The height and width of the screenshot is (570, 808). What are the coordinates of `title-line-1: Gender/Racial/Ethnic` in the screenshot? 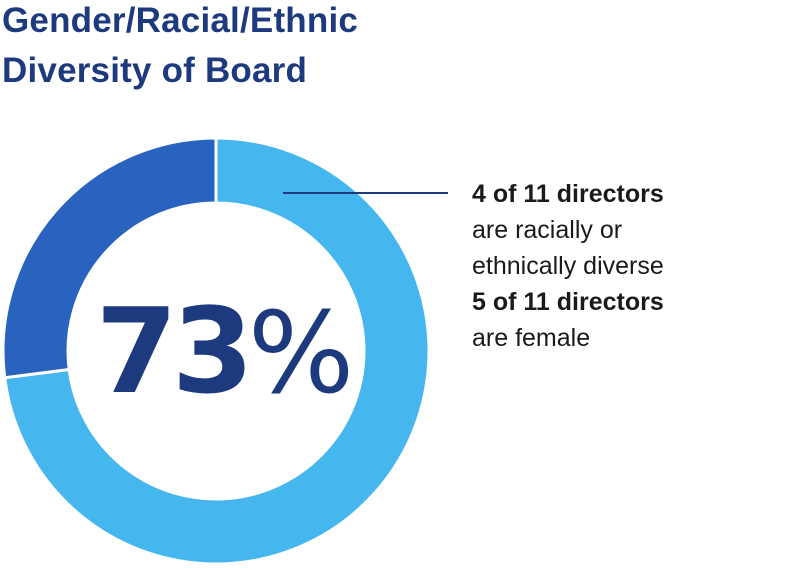 It's located at (180, 20).